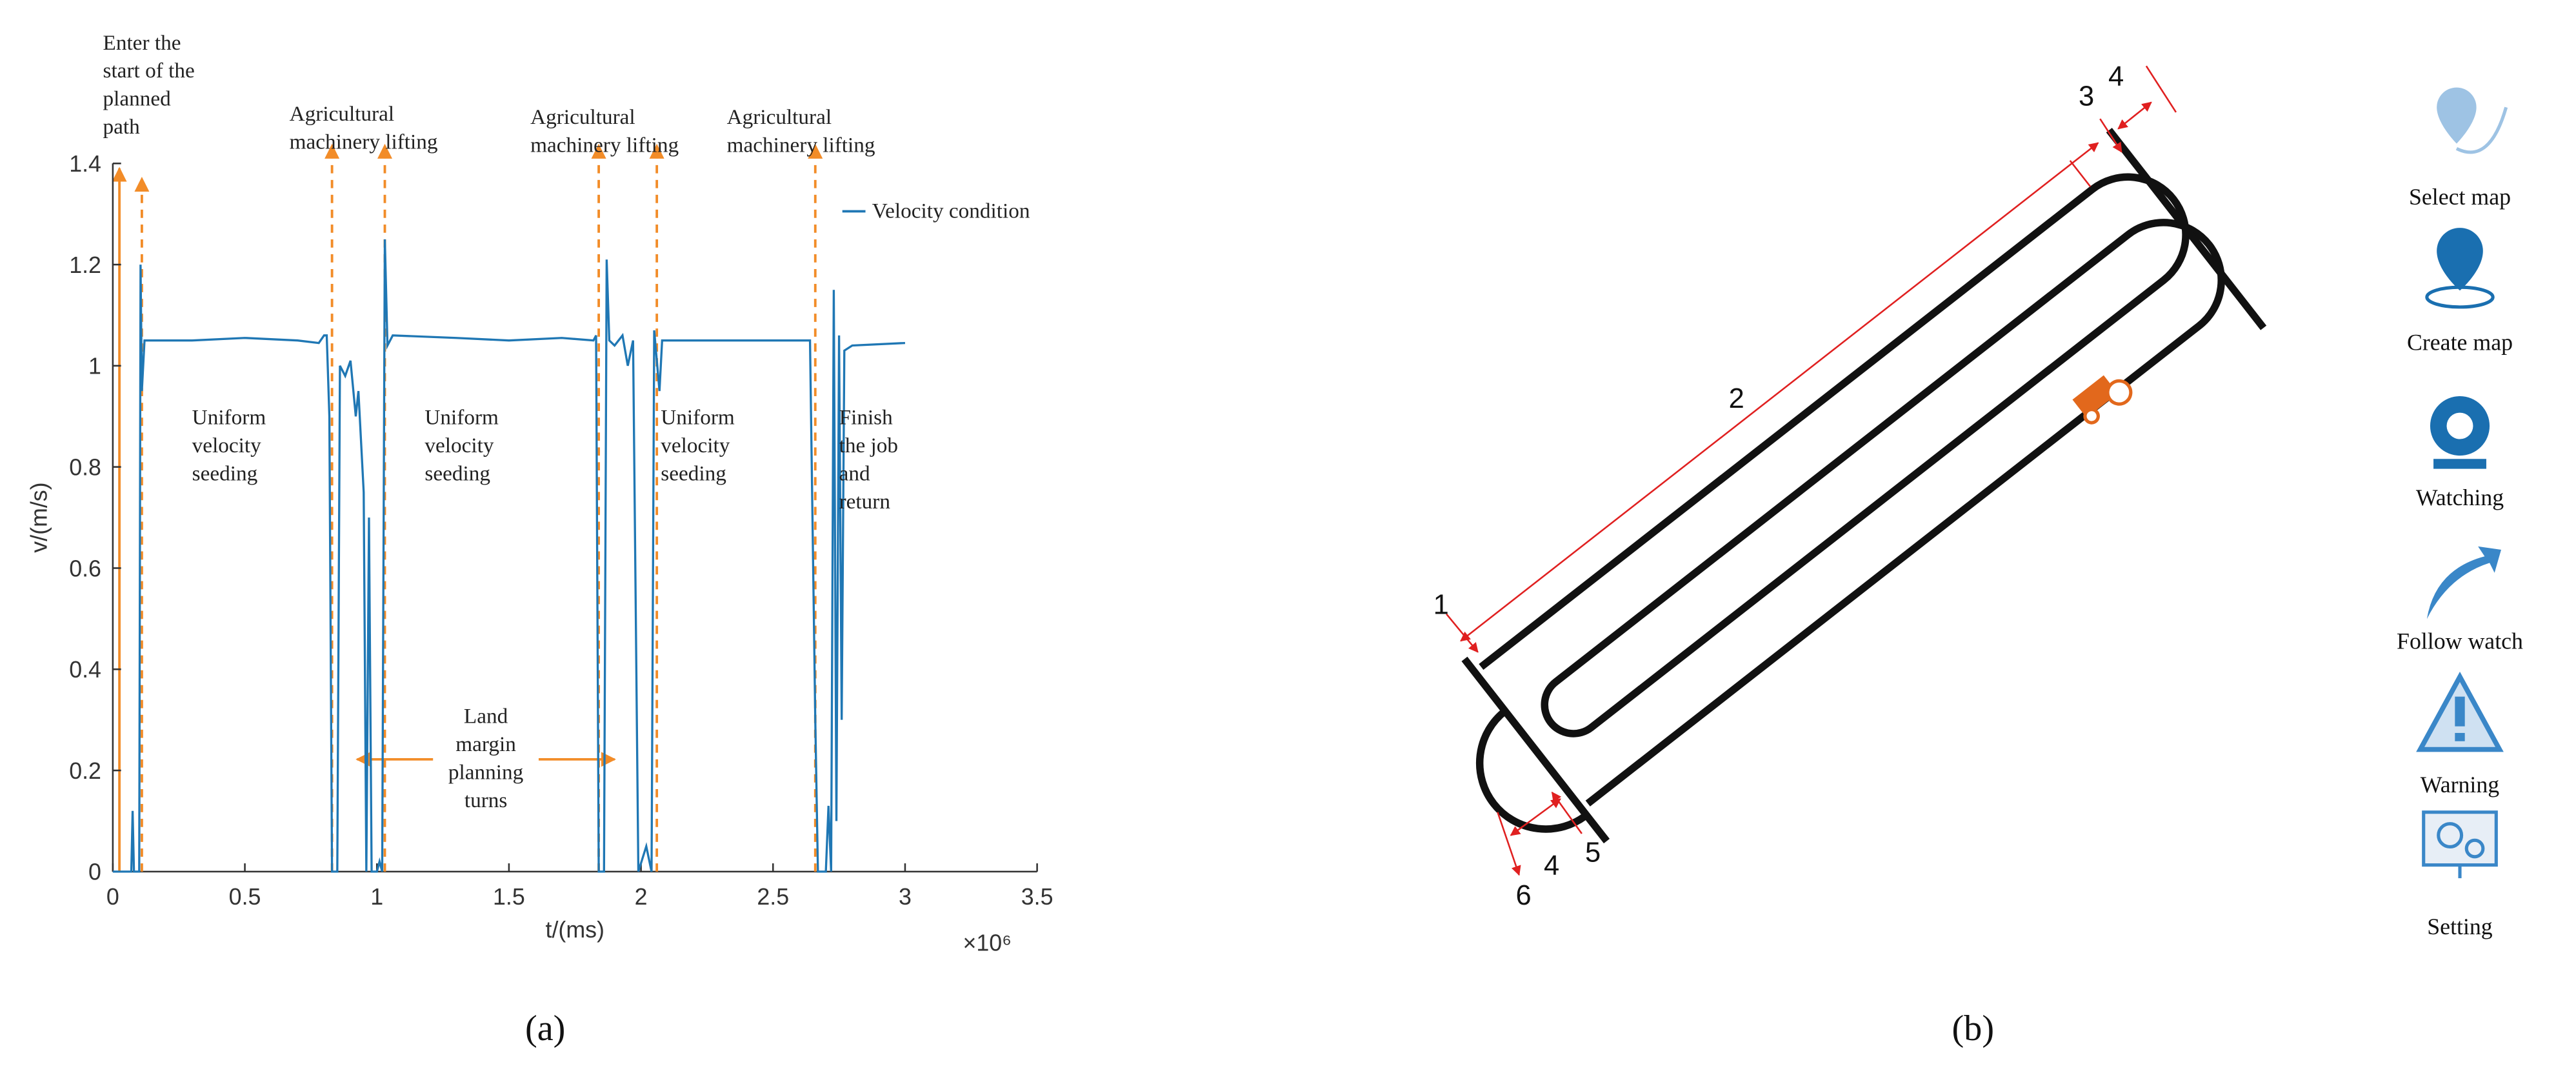  Describe the element at coordinates (85, 568) in the screenshot. I see `y-tick-label: 0.6` at that location.